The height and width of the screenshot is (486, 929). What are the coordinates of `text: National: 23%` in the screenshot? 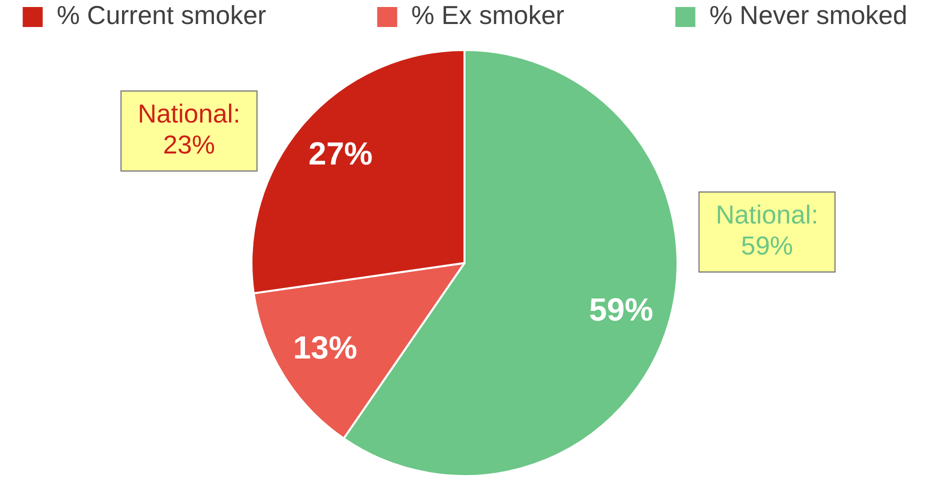 It's located at (189, 129).